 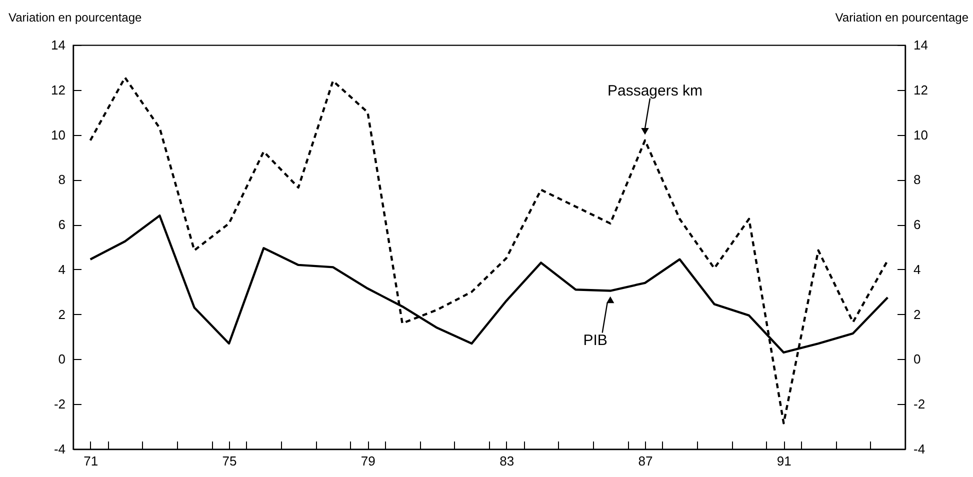 What do you see at coordinates (645, 461) in the screenshot?
I see `x-tick-label: 87` at bounding box center [645, 461].